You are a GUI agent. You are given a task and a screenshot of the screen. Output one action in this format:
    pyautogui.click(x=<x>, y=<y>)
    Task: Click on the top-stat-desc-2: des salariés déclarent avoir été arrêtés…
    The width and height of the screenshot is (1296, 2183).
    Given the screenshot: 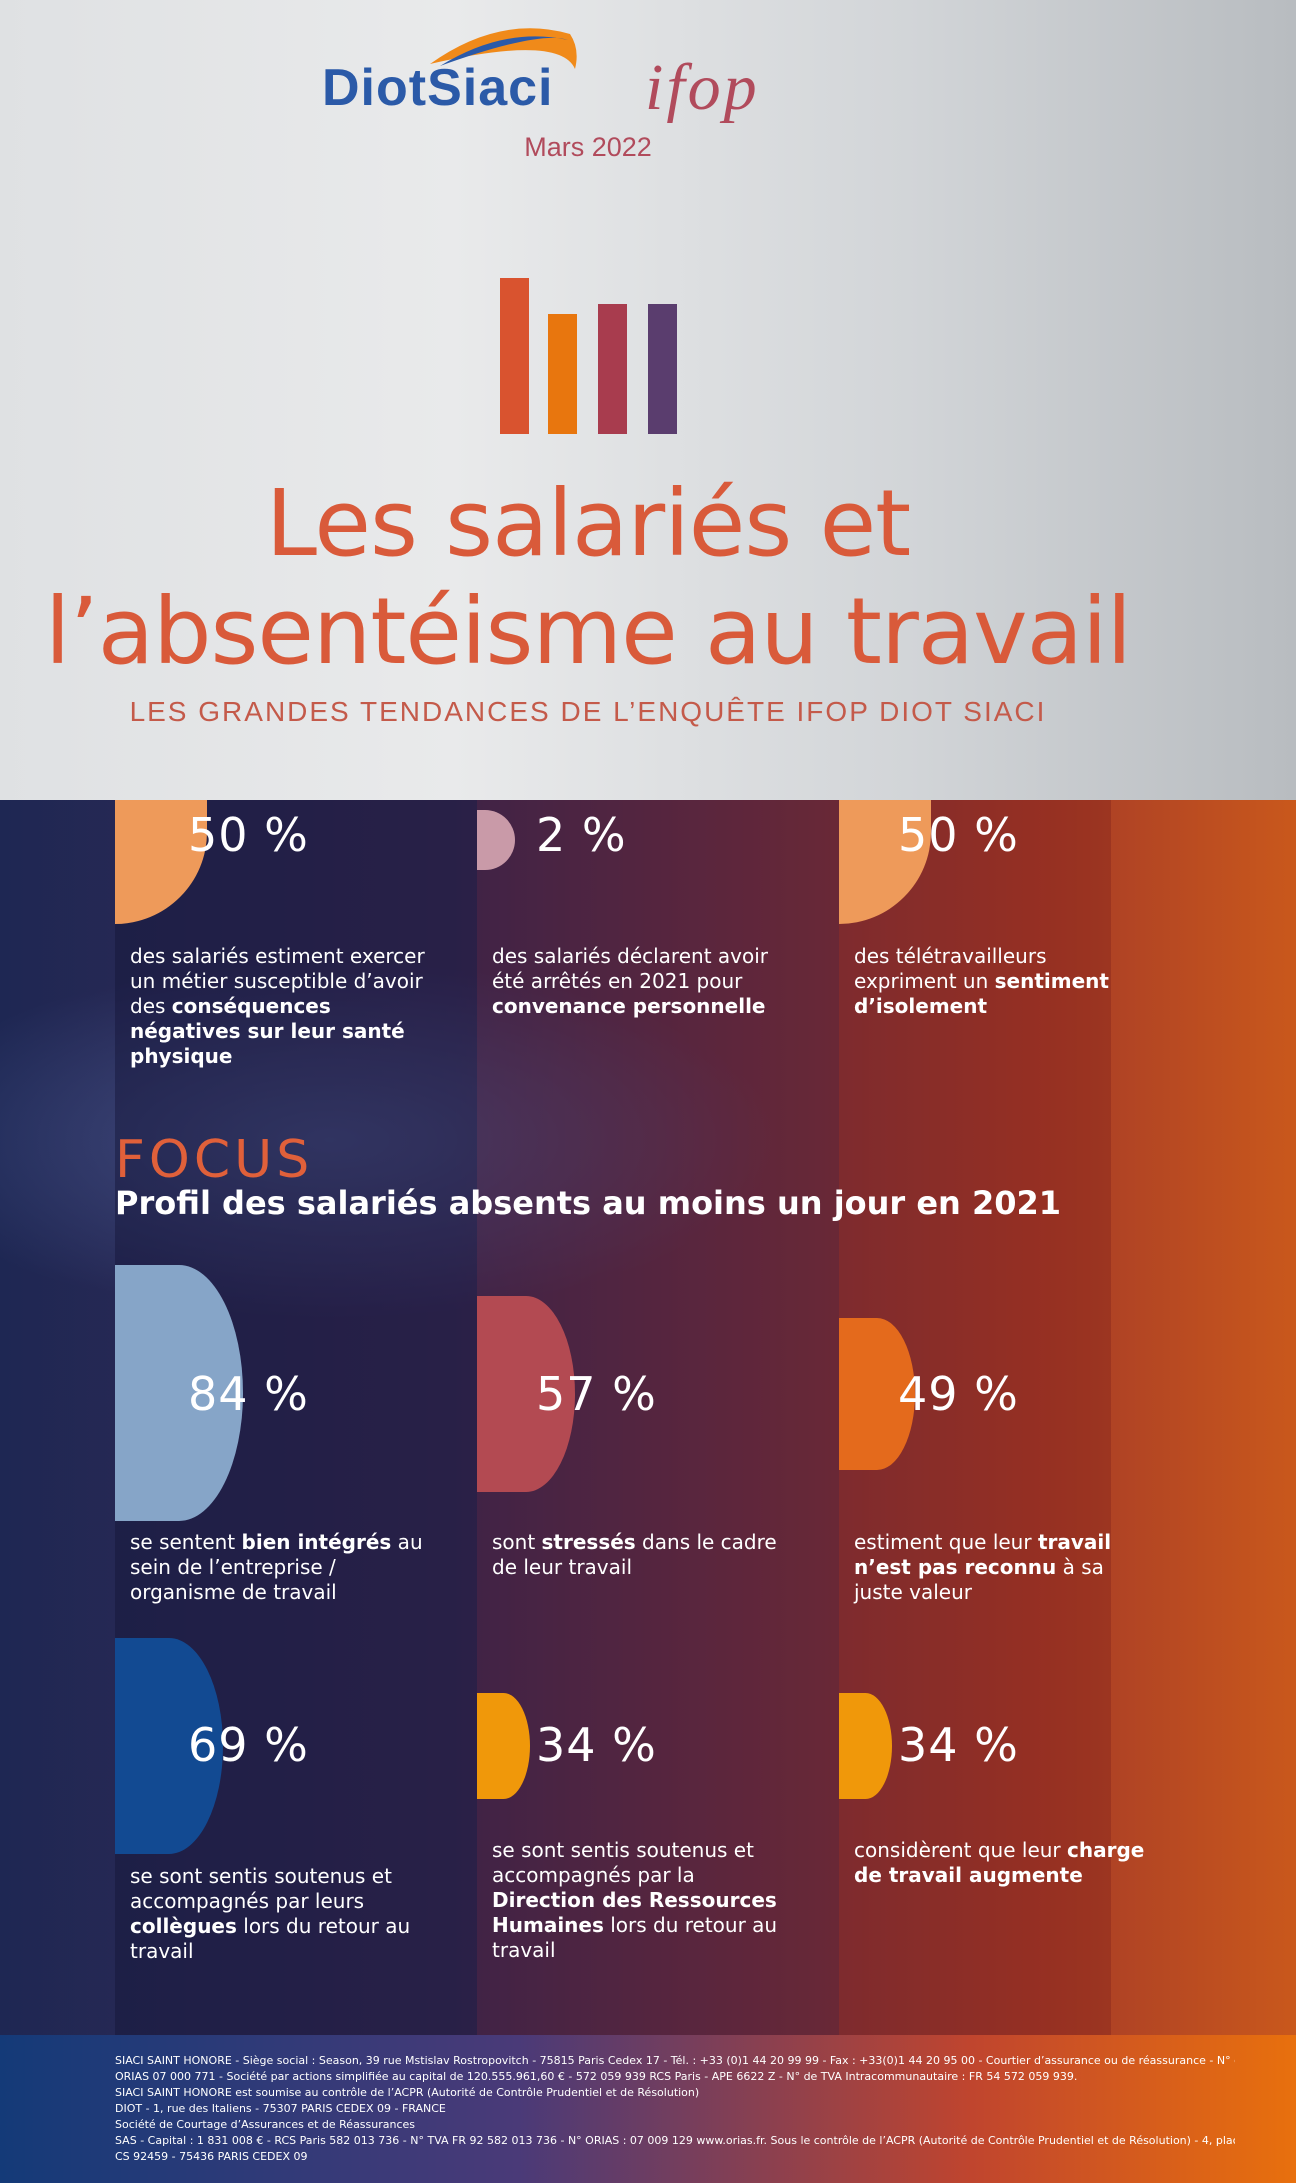 What is the action you would take?
    pyautogui.click(x=630, y=981)
    